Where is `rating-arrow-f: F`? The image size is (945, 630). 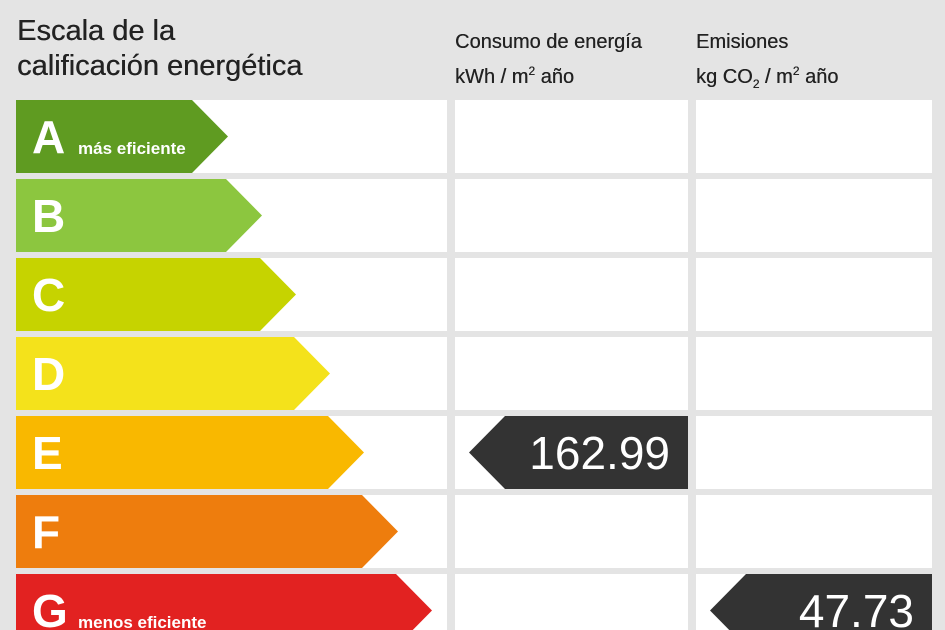
rating-arrow-f: F is located at coordinates (207, 531).